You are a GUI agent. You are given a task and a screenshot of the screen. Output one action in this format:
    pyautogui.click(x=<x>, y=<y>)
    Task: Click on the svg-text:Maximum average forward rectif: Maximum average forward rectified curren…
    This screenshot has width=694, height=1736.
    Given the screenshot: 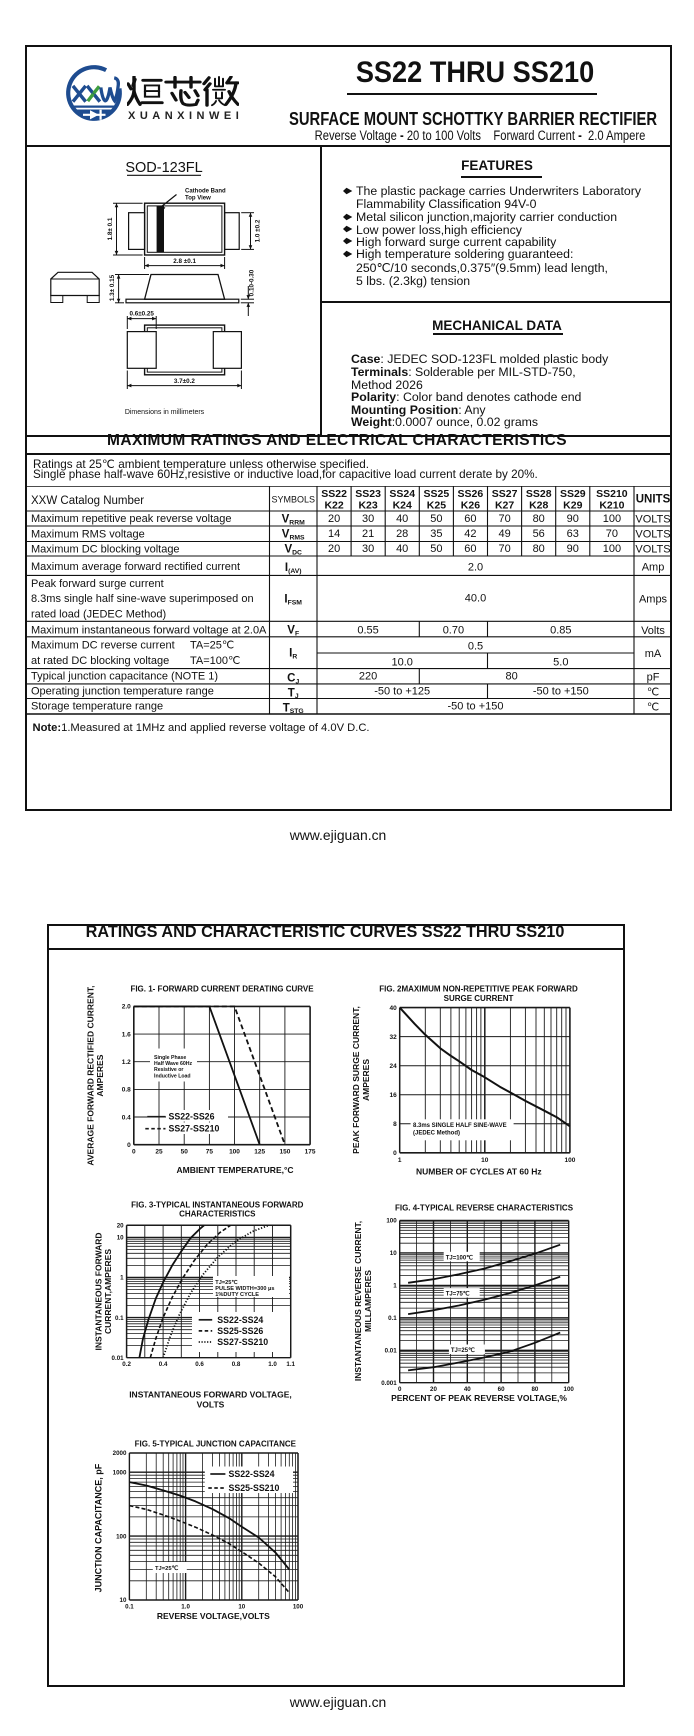 What is the action you would take?
    pyautogui.click(x=135, y=567)
    